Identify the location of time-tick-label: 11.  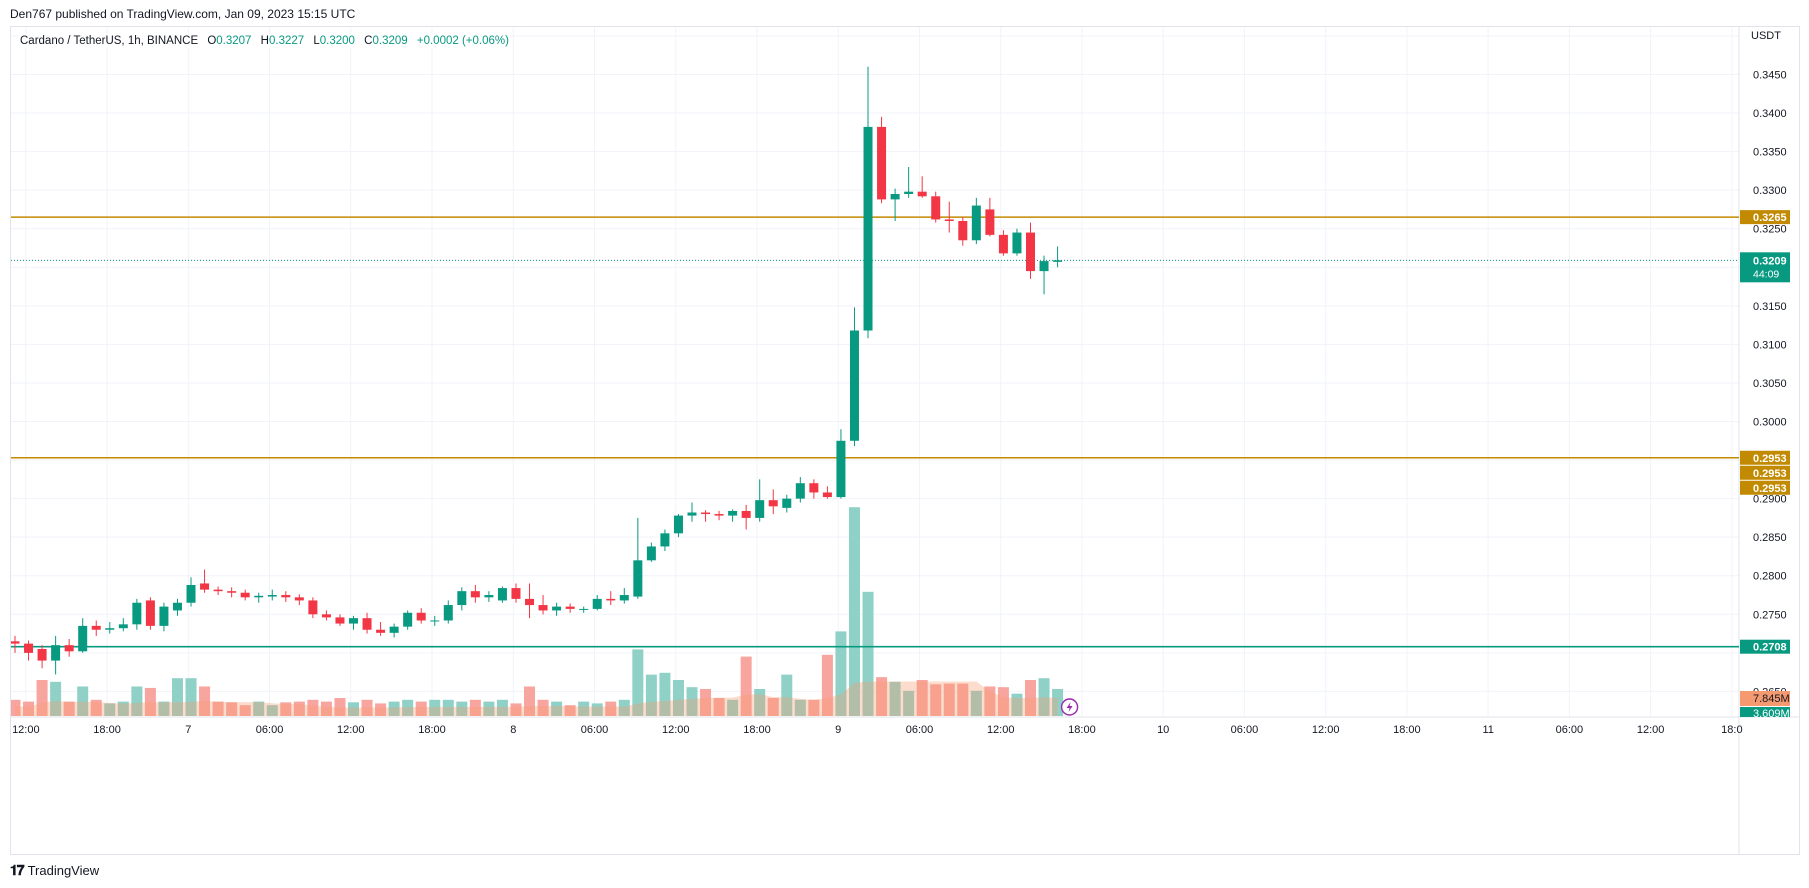
(1487, 730).